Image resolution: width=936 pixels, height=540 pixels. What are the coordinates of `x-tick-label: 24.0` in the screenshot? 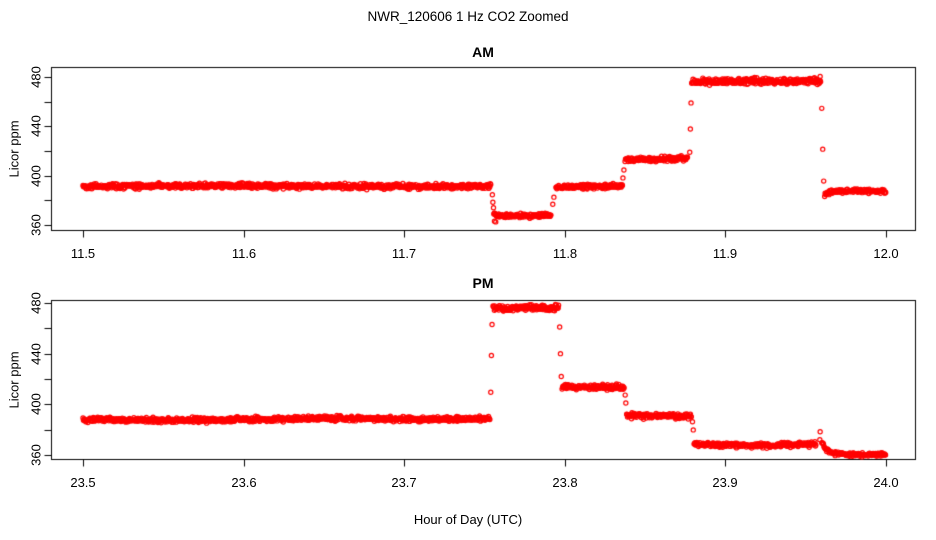 It's located at (886, 482).